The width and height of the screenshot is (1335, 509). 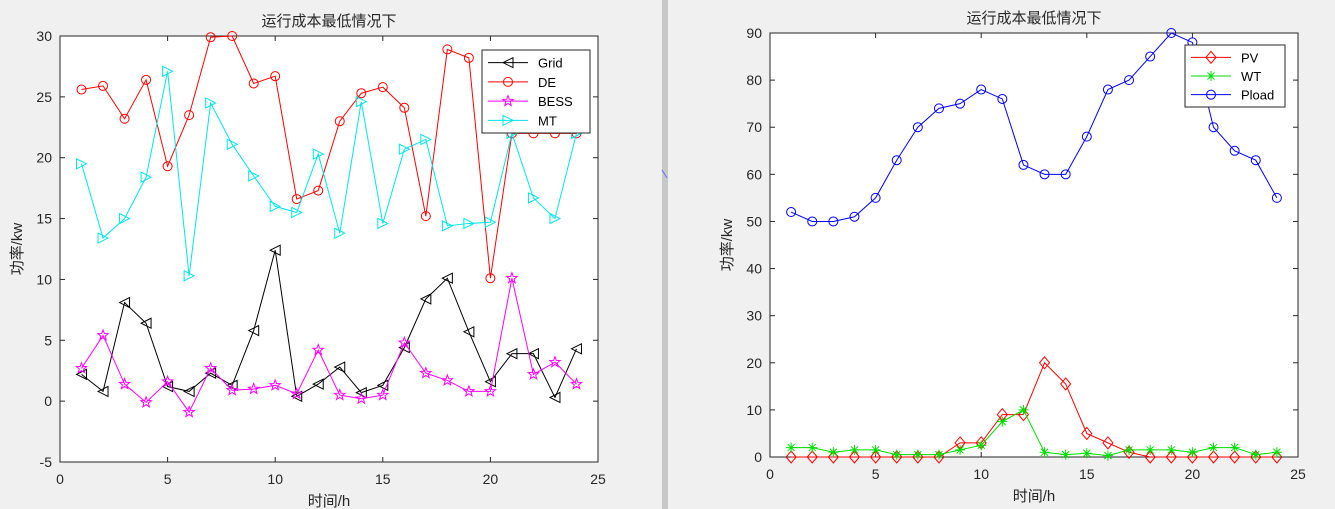 What do you see at coordinates (1211, 57) in the screenshot?
I see `legend-marker-pv` at bounding box center [1211, 57].